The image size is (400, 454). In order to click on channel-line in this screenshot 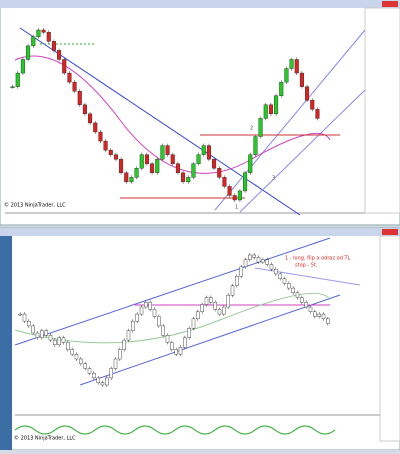, I will do `click(210, 340)`.